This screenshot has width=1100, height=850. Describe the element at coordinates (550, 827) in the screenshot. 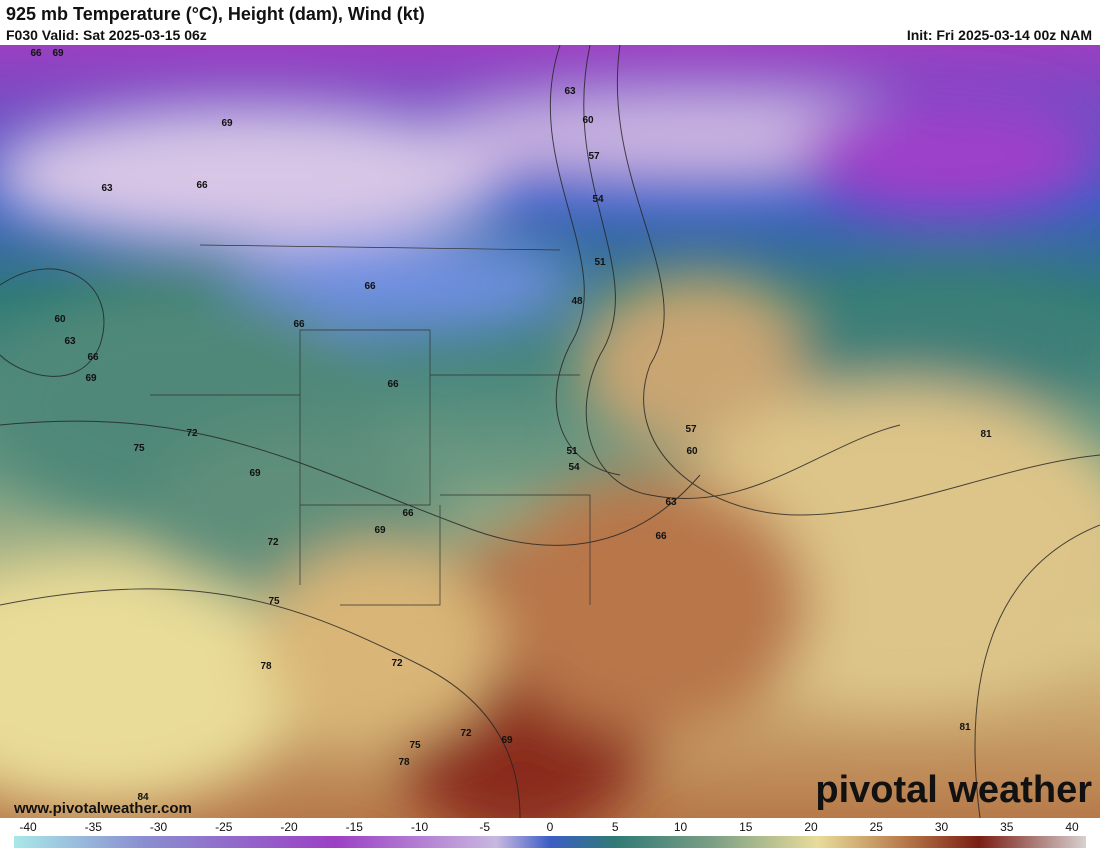

I see `colorbar-tick-label: 0` at that location.